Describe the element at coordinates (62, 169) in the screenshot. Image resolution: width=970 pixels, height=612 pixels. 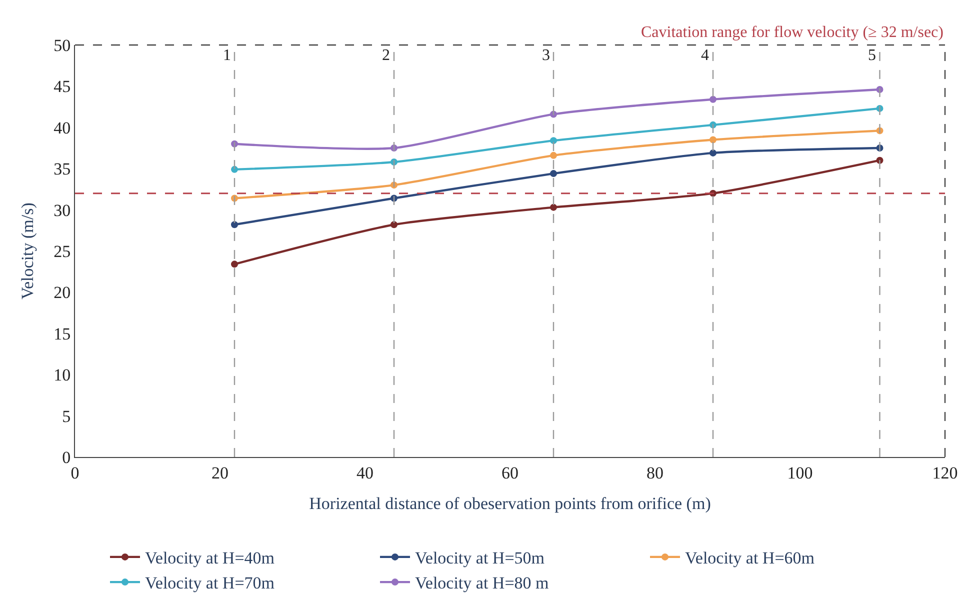
I see `y-tick-label: 35` at that location.